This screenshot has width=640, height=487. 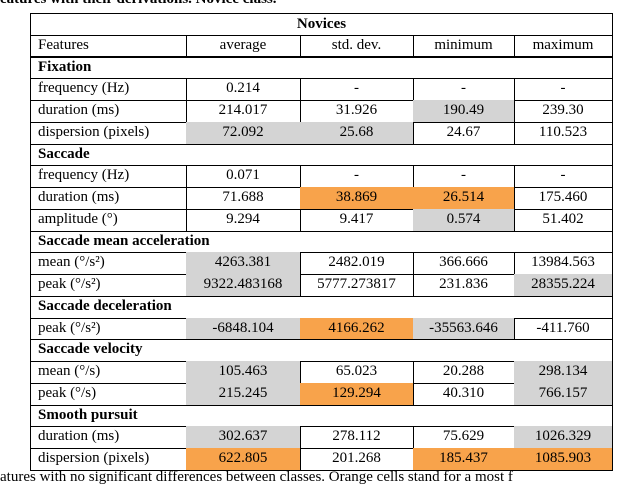 What do you see at coordinates (321, 350) in the screenshot?
I see `section-title: Saccade velocity` at bounding box center [321, 350].